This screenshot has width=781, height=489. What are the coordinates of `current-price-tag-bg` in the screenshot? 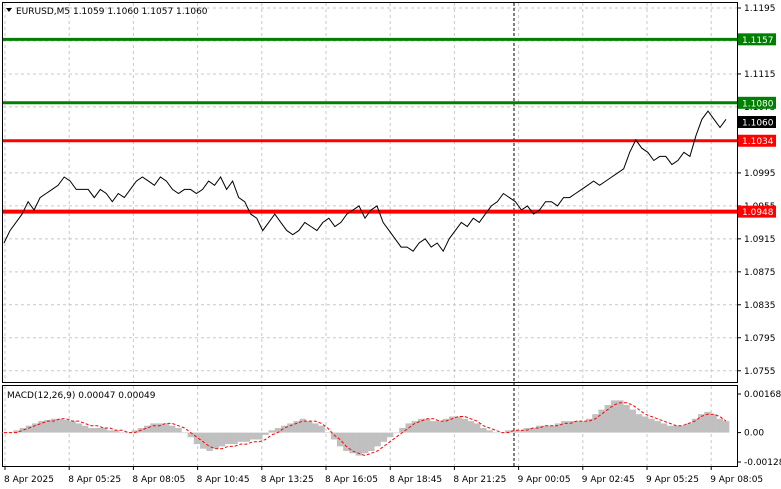 It's located at (757, 122).